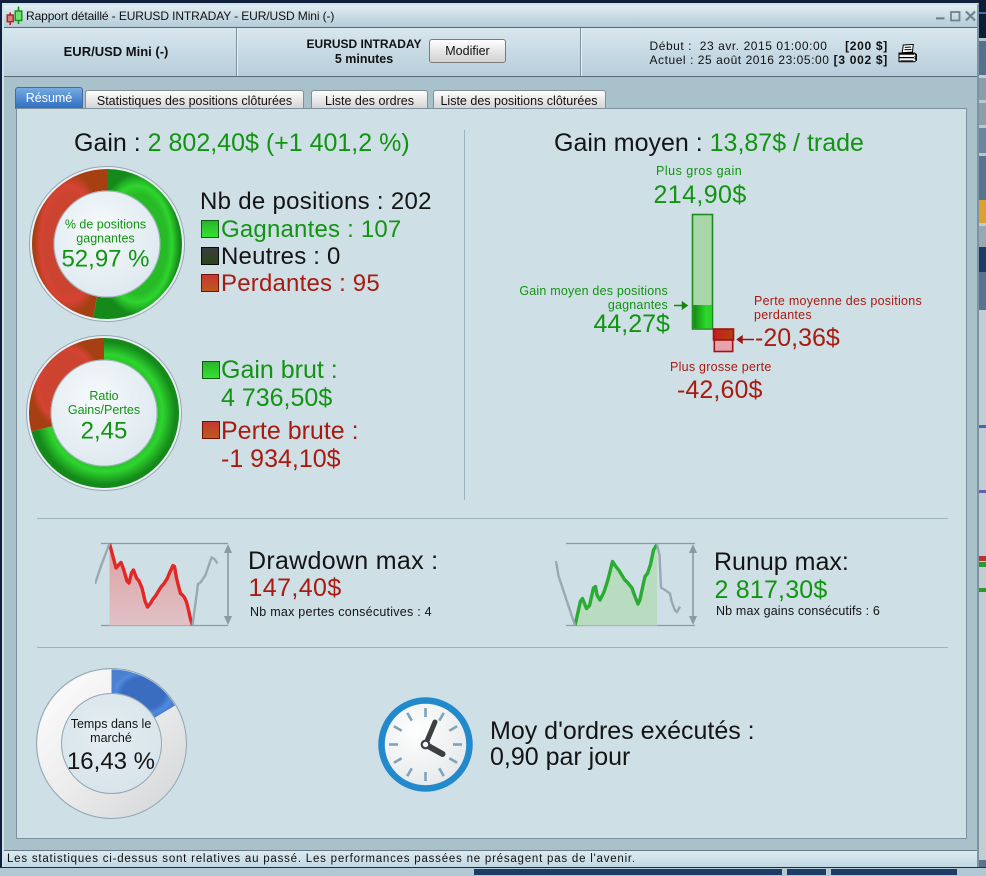  Describe the element at coordinates (103, 396) in the screenshot. I see `svg-text: Ratio` at that location.